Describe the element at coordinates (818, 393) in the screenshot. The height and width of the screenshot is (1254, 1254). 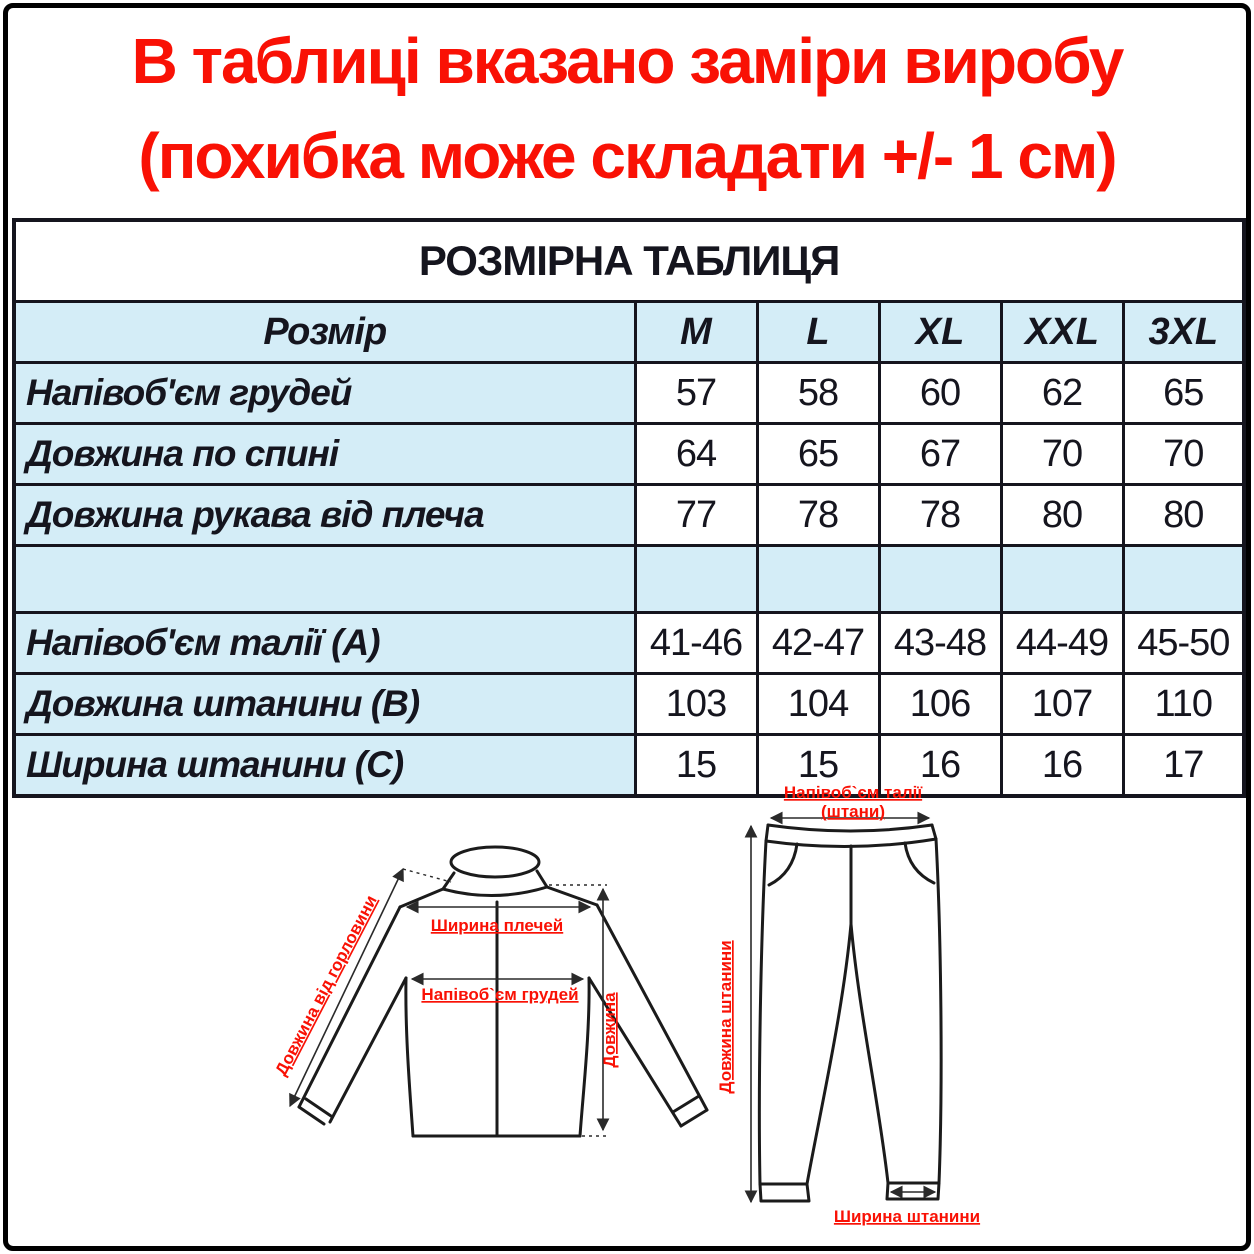
I see `table-cell: 58` at that location.